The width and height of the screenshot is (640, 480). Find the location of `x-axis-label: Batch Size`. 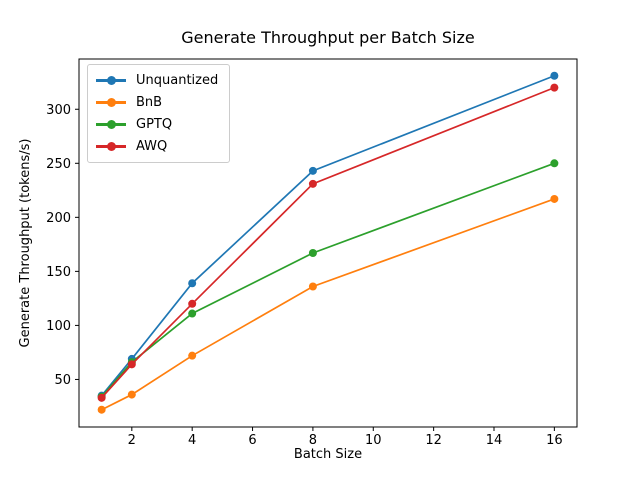

x-axis-label: Batch Size is located at coordinates (328, 454).